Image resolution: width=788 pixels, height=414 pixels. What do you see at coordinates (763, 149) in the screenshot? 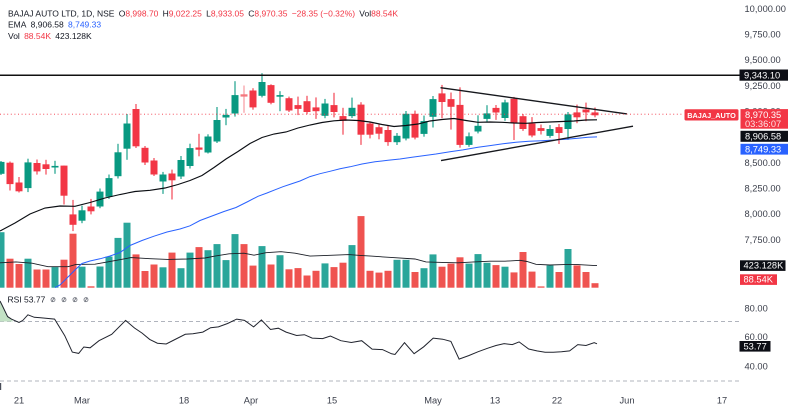
I see `svg-text: 8,749.33` at bounding box center [763, 149].